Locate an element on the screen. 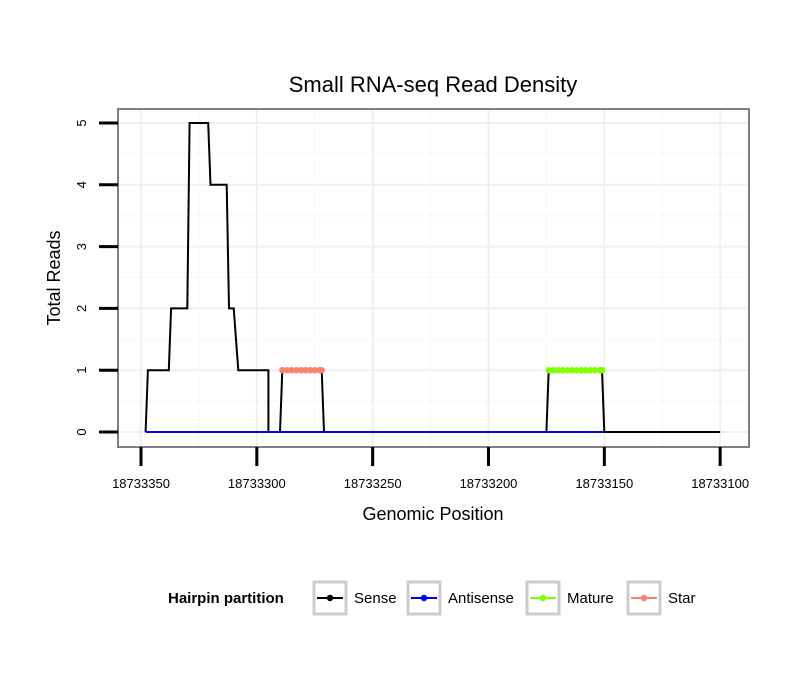 This screenshot has height=690, width=810. y-tick-label: 2 is located at coordinates (81, 308).